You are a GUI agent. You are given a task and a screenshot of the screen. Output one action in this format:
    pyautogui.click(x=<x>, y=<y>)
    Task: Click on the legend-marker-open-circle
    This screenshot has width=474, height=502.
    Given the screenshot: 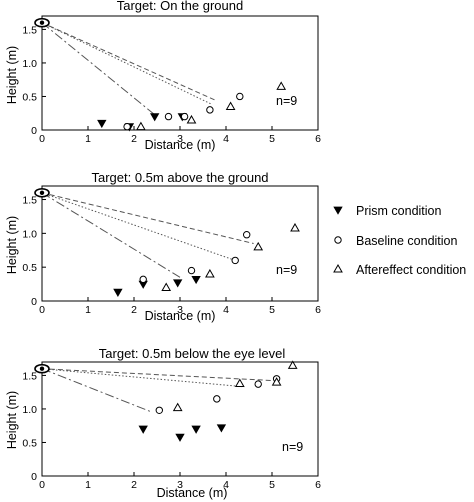 What is the action you would take?
    pyautogui.click(x=338, y=240)
    